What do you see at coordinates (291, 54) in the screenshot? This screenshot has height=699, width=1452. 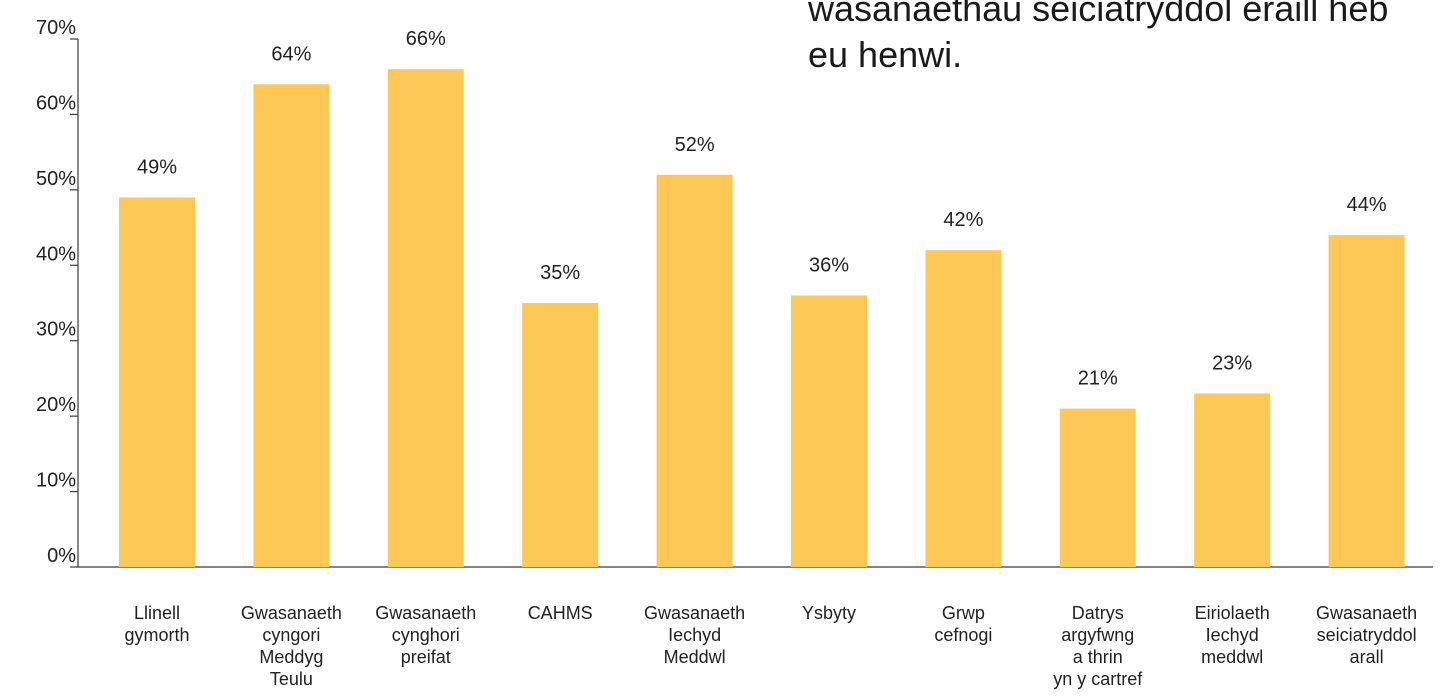 I see `data-label: 64%` at bounding box center [291, 54].